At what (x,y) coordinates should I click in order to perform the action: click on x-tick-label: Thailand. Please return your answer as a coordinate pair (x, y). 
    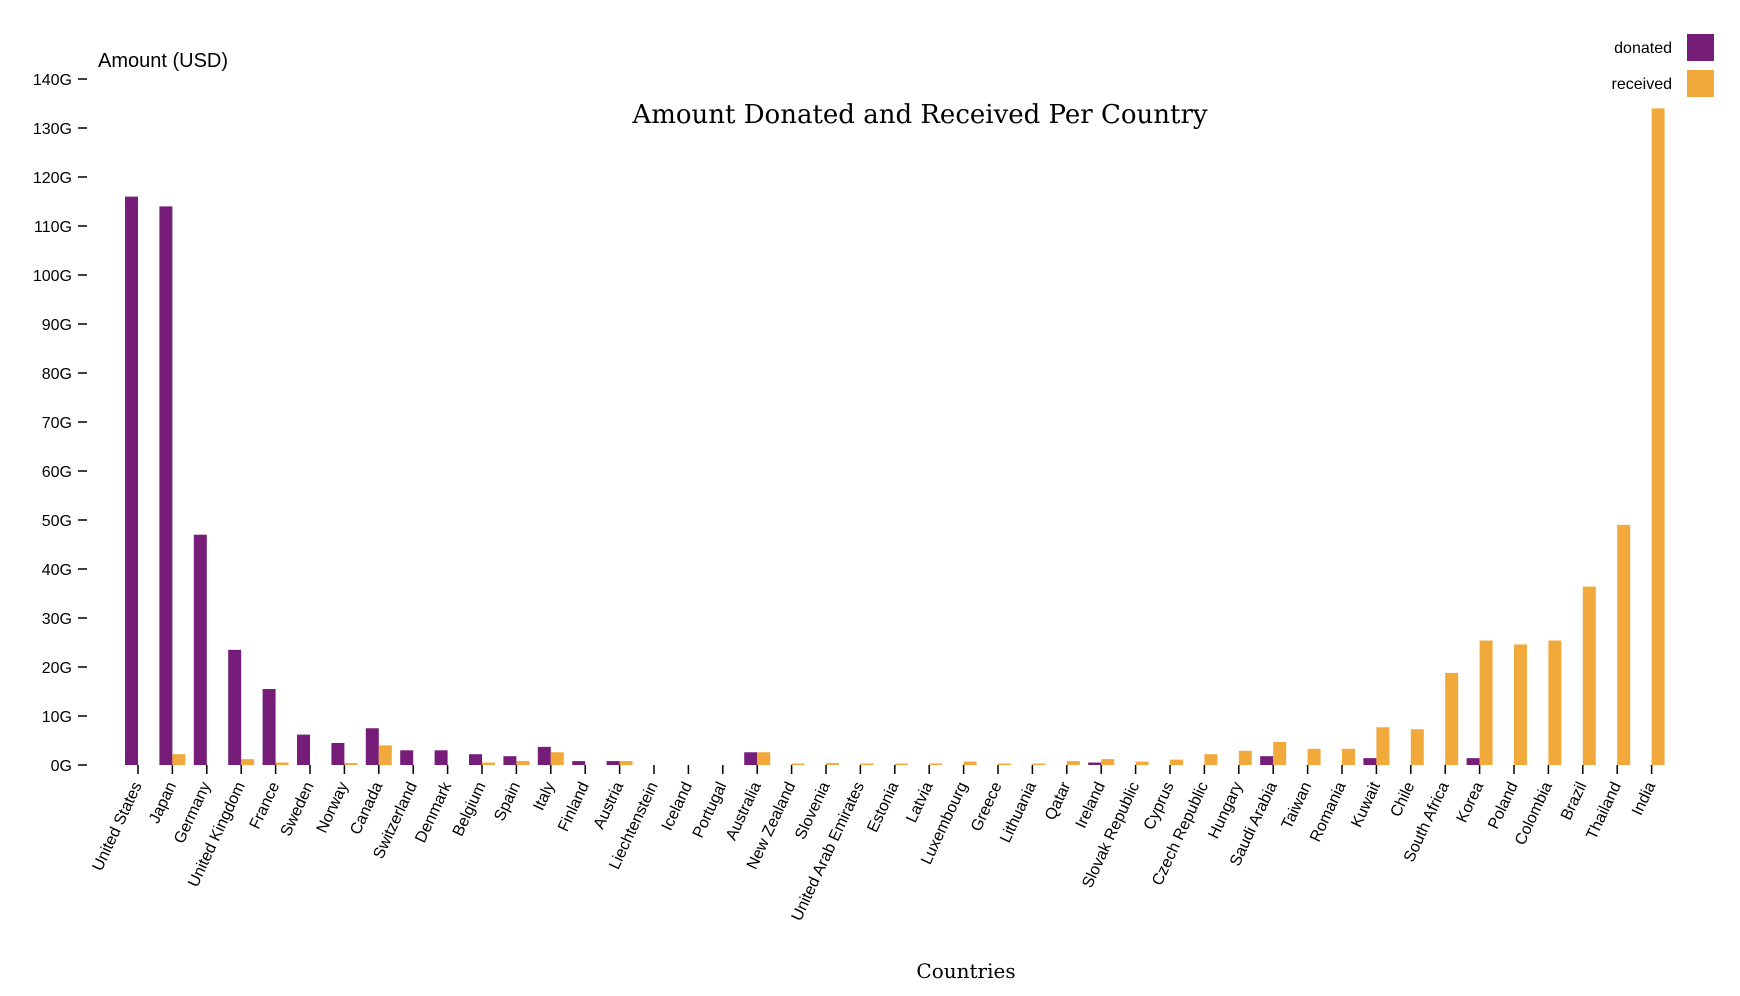
    Looking at the image, I should click on (1603, 811).